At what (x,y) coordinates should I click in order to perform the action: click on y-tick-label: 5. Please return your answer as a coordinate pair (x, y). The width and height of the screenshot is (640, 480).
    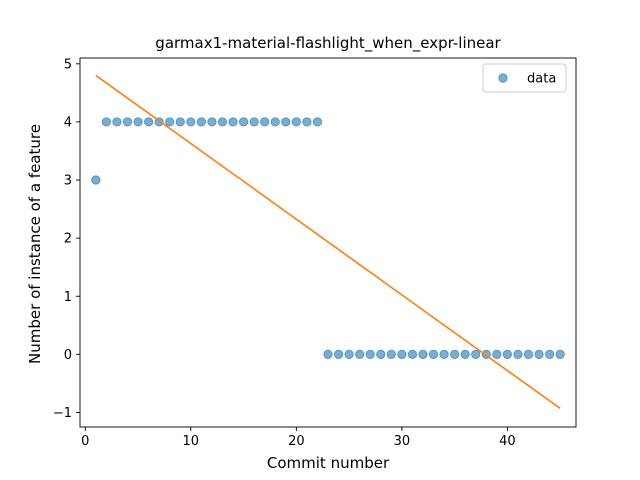
    Looking at the image, I should click on (68, 64).